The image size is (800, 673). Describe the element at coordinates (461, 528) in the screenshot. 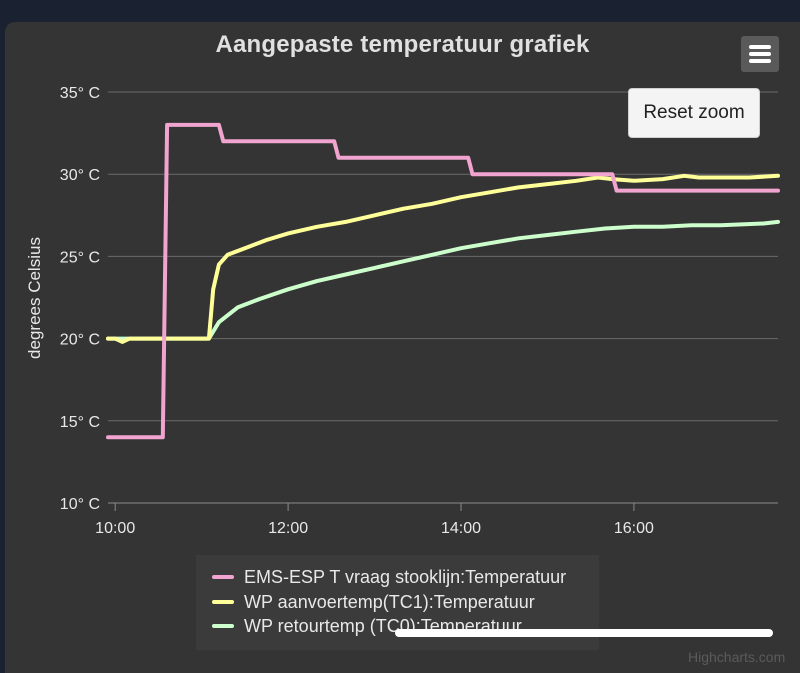

I see `x-tick-label: 14:00` at that location.